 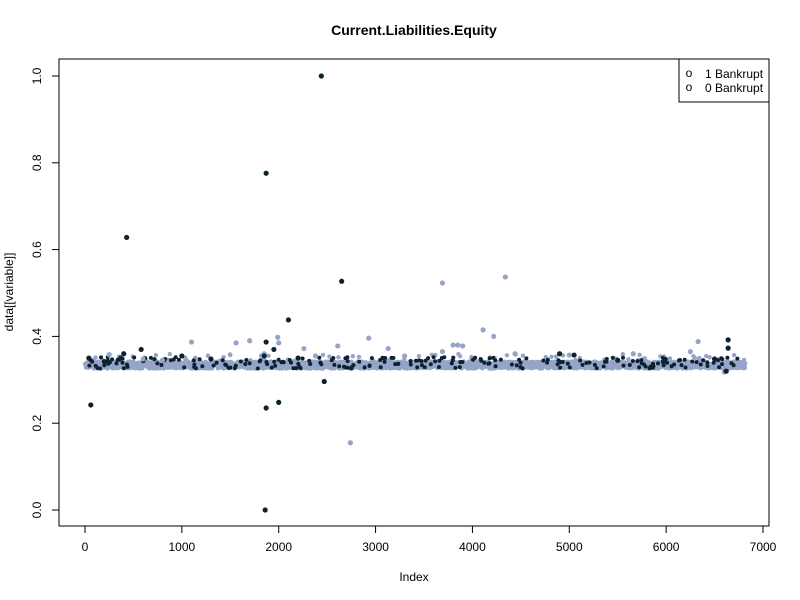 What do you see at coordinates (278, 547) in the screenshot?
I see `x-tick-label: 2000` at bounding box center [278, 547].